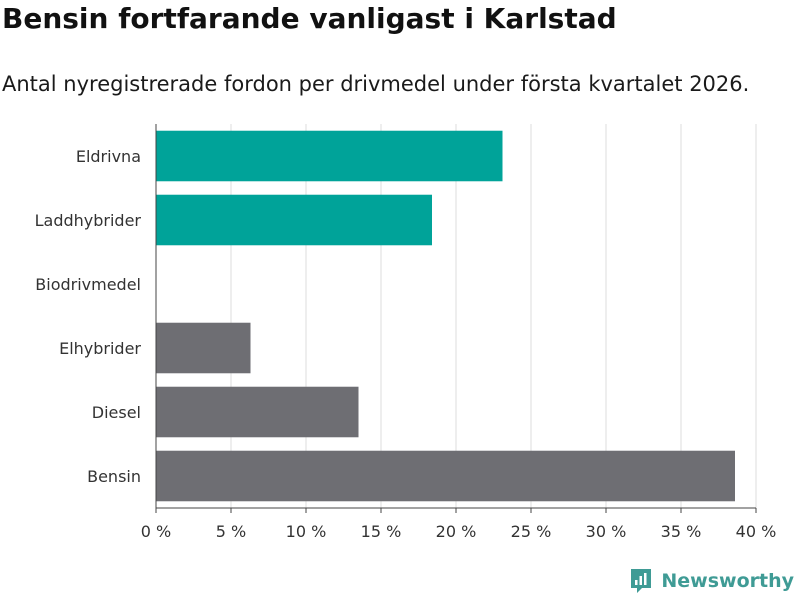 This screenshot has height=600, width=800. Describe the element at coordinates (309, 18) in the screenshot. I see `chart-title: Bensin fortfarande vanligast i Karlstad` at that location.